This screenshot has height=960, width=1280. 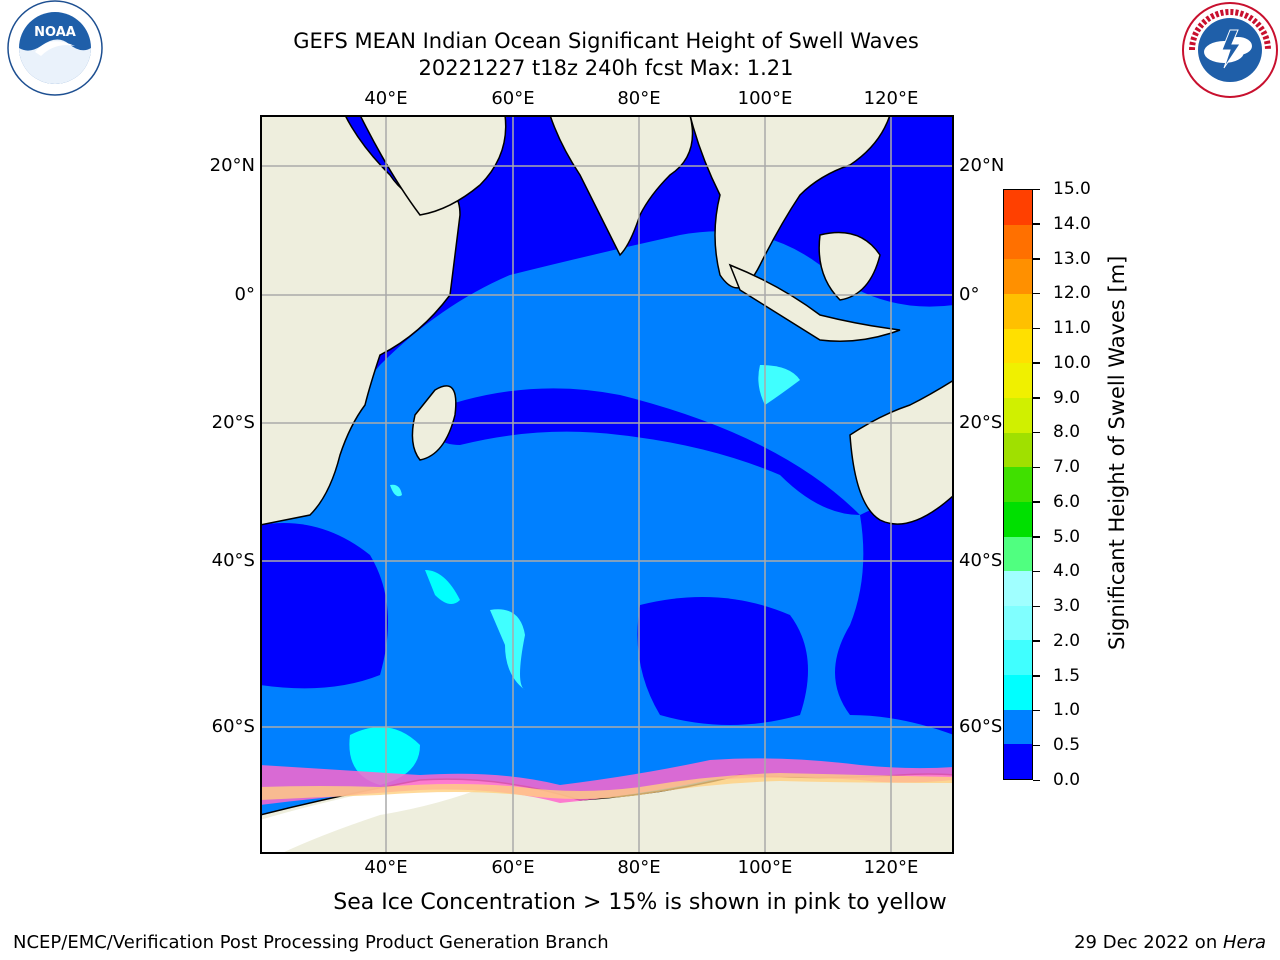 I want to click on ocean-low-band, so click(x=640, y=451).